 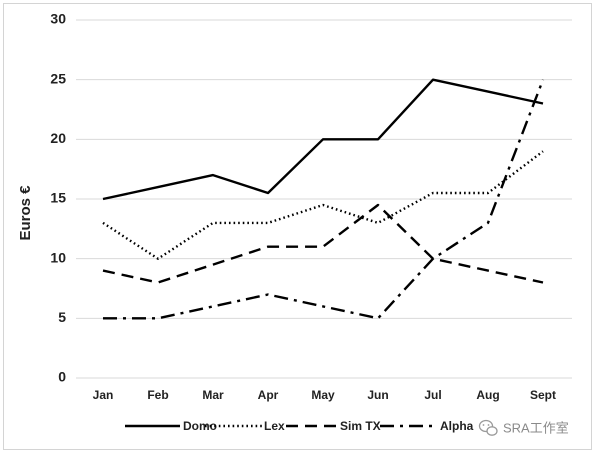 I want to click on legend-label-lex: Lex, so click(x=274, y=426).